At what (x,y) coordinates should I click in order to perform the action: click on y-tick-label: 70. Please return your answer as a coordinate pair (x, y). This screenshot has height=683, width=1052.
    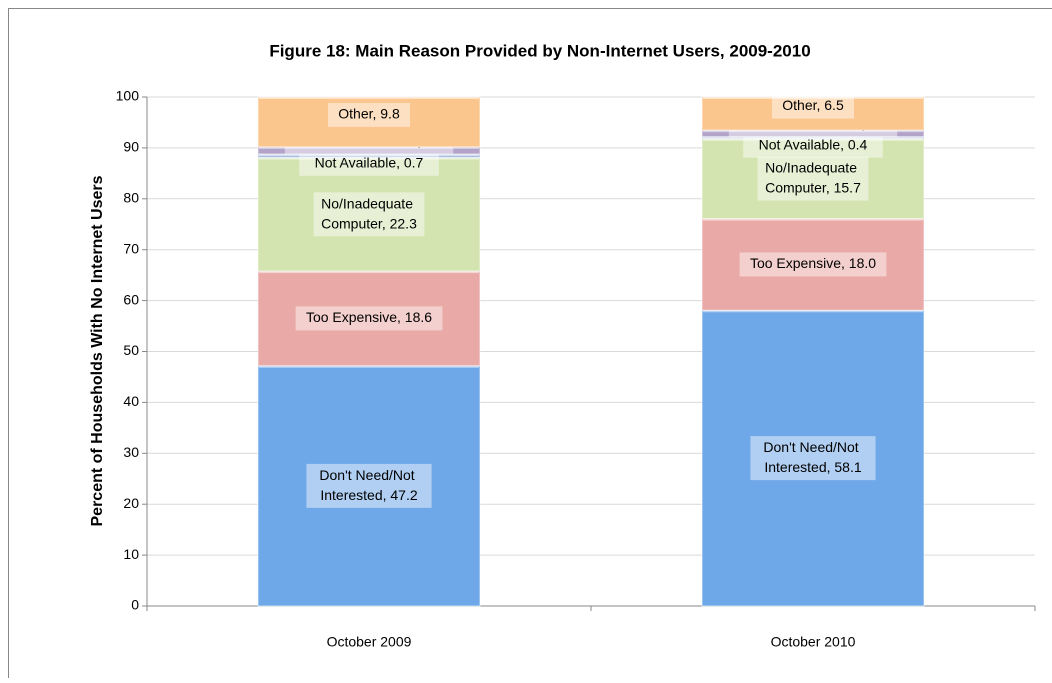
    Looking at the image, I should click on (131, 248).